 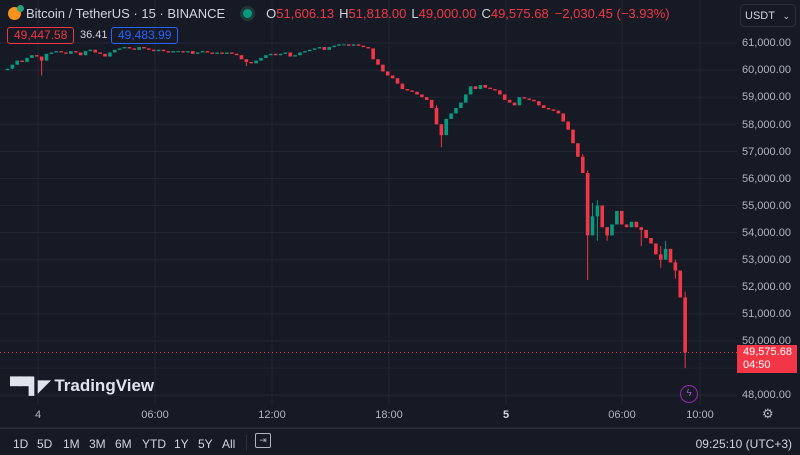 What do you see at coordinates (45, 444) in the screenshot?
I see `range-button-5d: 5D` at bounding box center [45, 444].